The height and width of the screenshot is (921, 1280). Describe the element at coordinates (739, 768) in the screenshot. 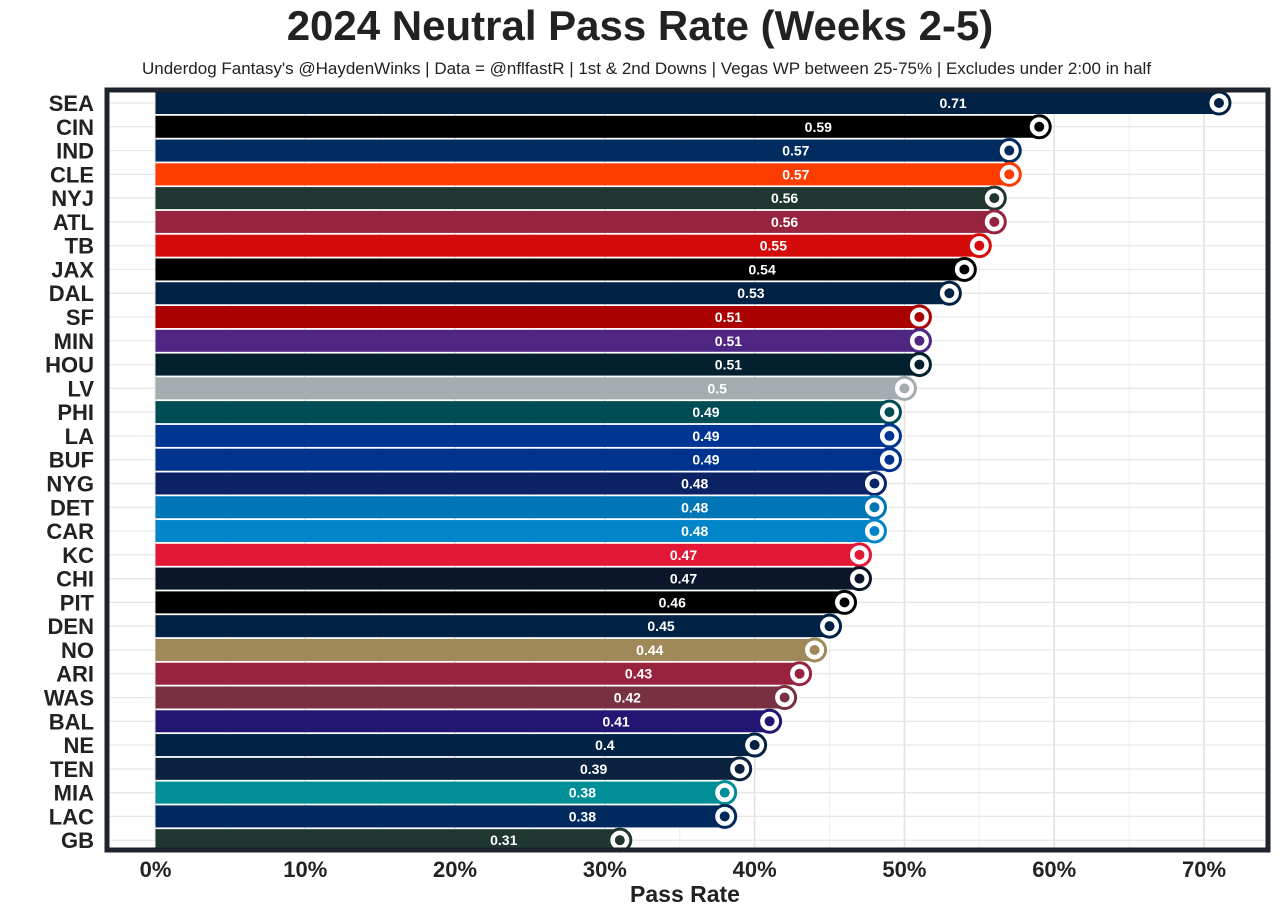

I see `titans-logo-mark` at that location.